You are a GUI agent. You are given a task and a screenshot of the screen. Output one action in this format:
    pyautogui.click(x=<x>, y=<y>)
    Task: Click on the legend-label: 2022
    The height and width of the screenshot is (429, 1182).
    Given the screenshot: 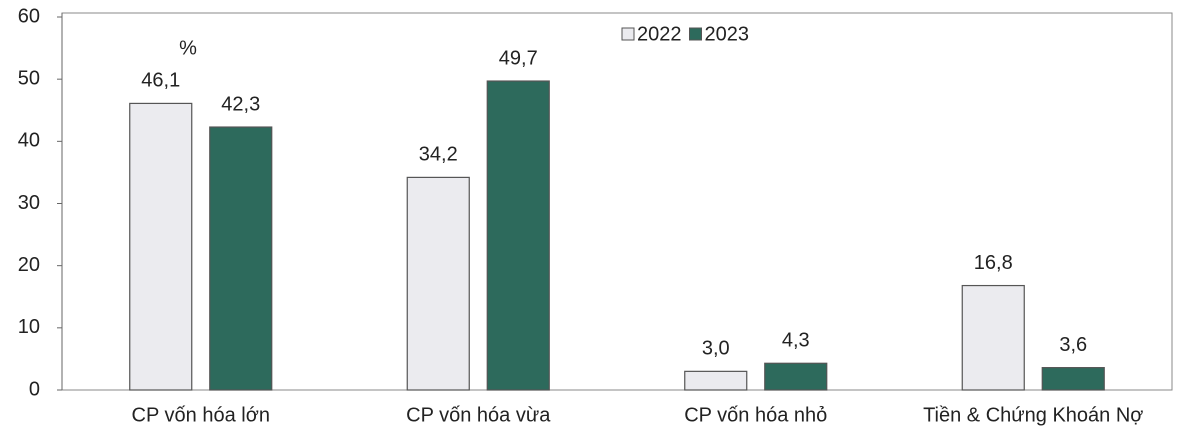 What is the action you would take?
    pyautogui.click(x=659, y=34)
    